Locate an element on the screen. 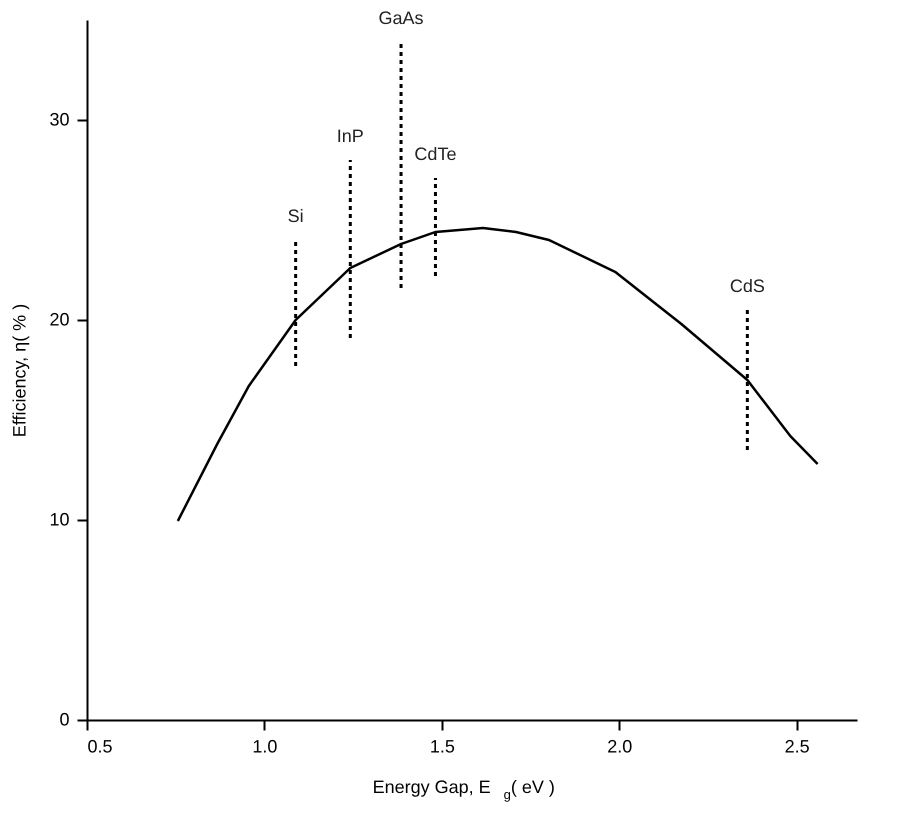 Image resolution: width=898 pixels, height=834 pixels. series-label: Si is located at coordinates (296, 216).